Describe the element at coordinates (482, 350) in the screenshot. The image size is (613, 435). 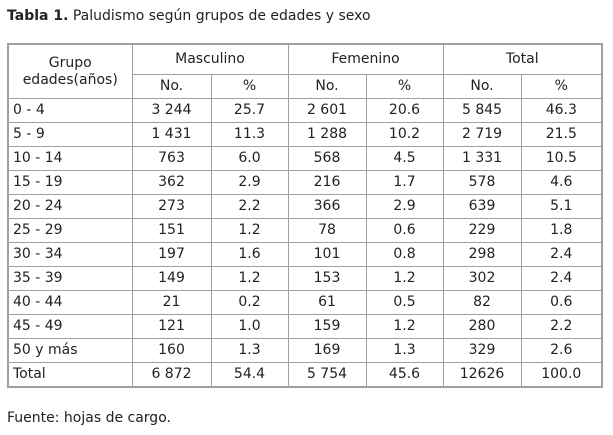
I see `cell: 329` at that location.